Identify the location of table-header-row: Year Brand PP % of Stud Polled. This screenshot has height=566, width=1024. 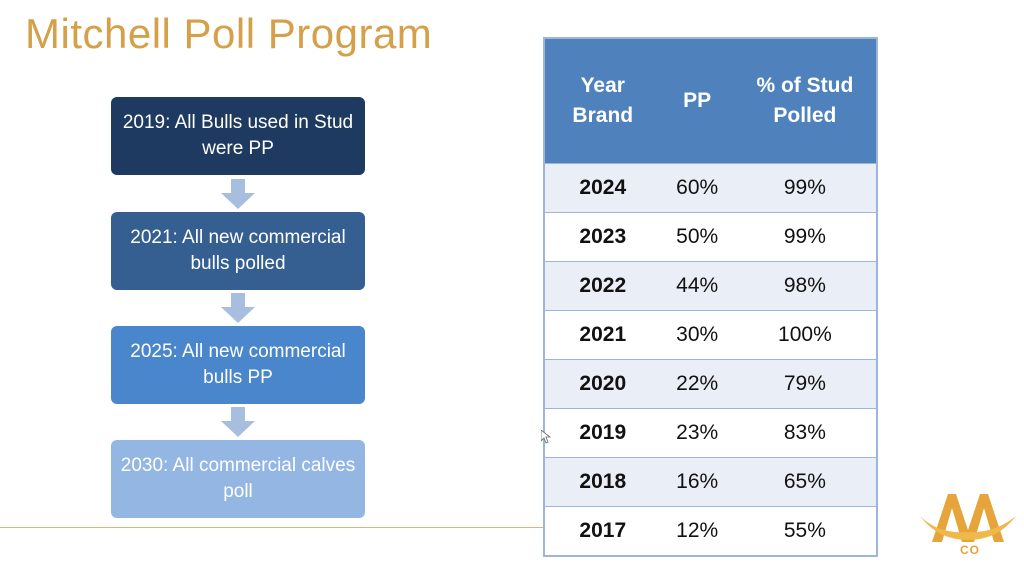
(710, 101).